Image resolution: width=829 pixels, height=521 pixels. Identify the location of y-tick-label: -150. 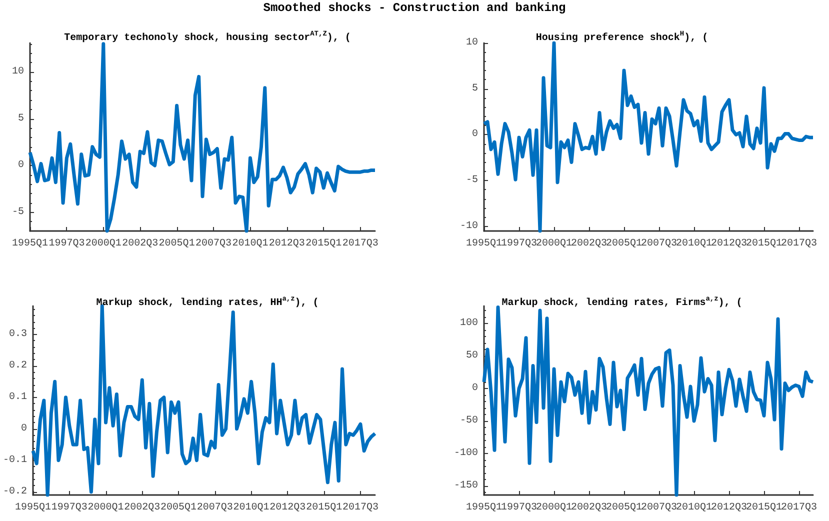
(466, 486).